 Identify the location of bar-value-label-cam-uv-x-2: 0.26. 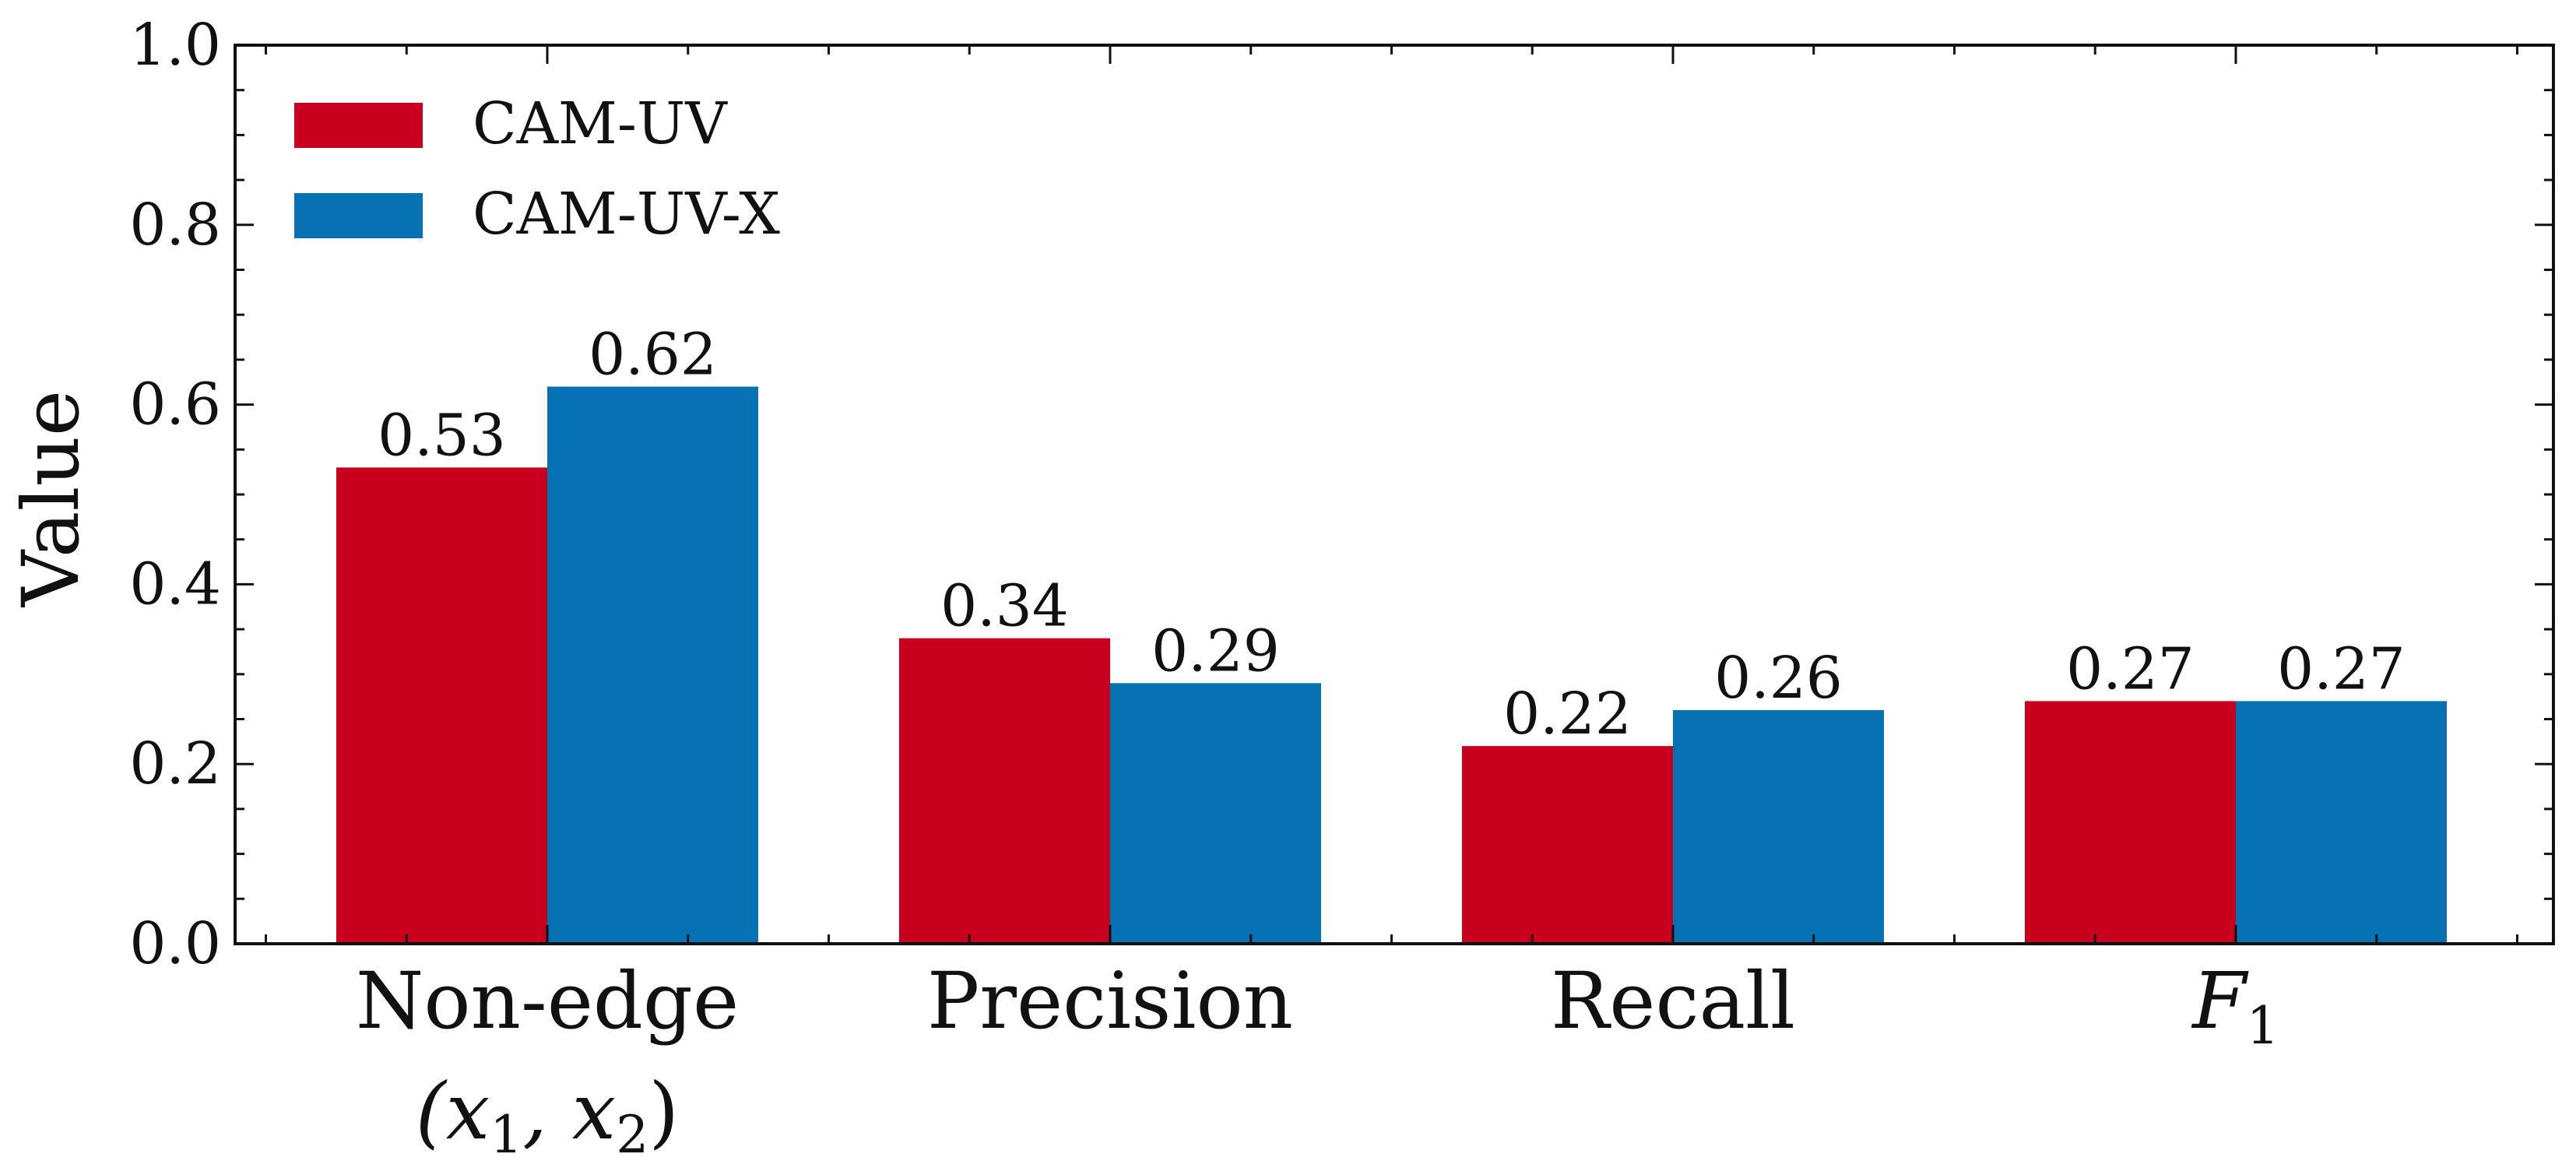
(1778, 678).